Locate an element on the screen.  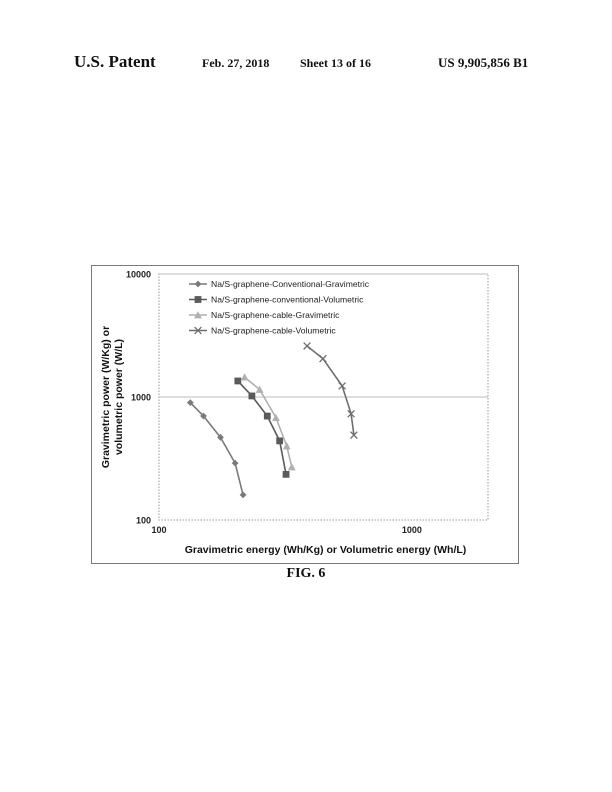
legend-label: Na/S-graphene-cable-Volumetric is located at coordinates (273, 331).